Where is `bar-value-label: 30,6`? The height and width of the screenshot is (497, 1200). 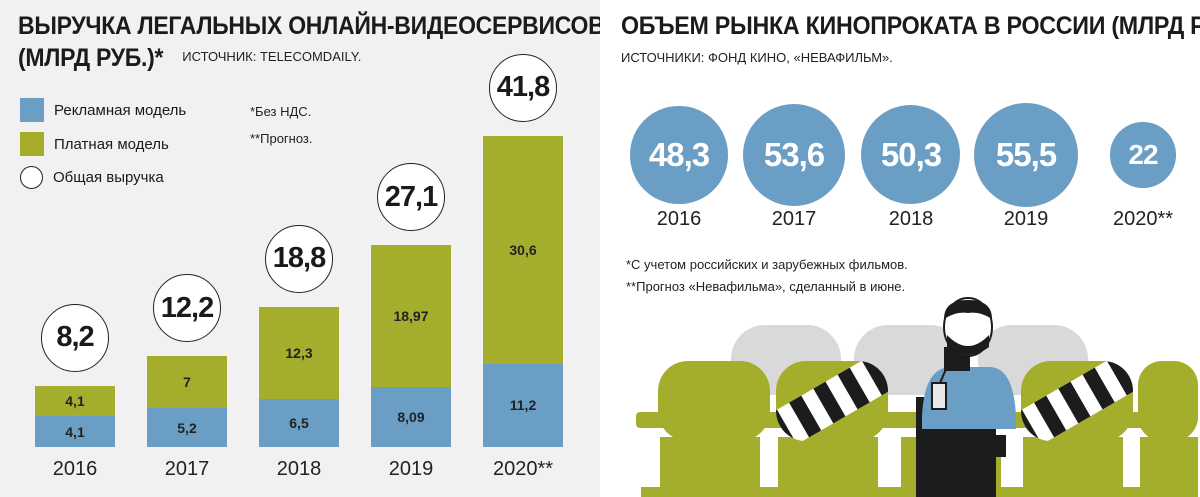
bar-value-label: 30,6 is located at coordinates (523, 249).